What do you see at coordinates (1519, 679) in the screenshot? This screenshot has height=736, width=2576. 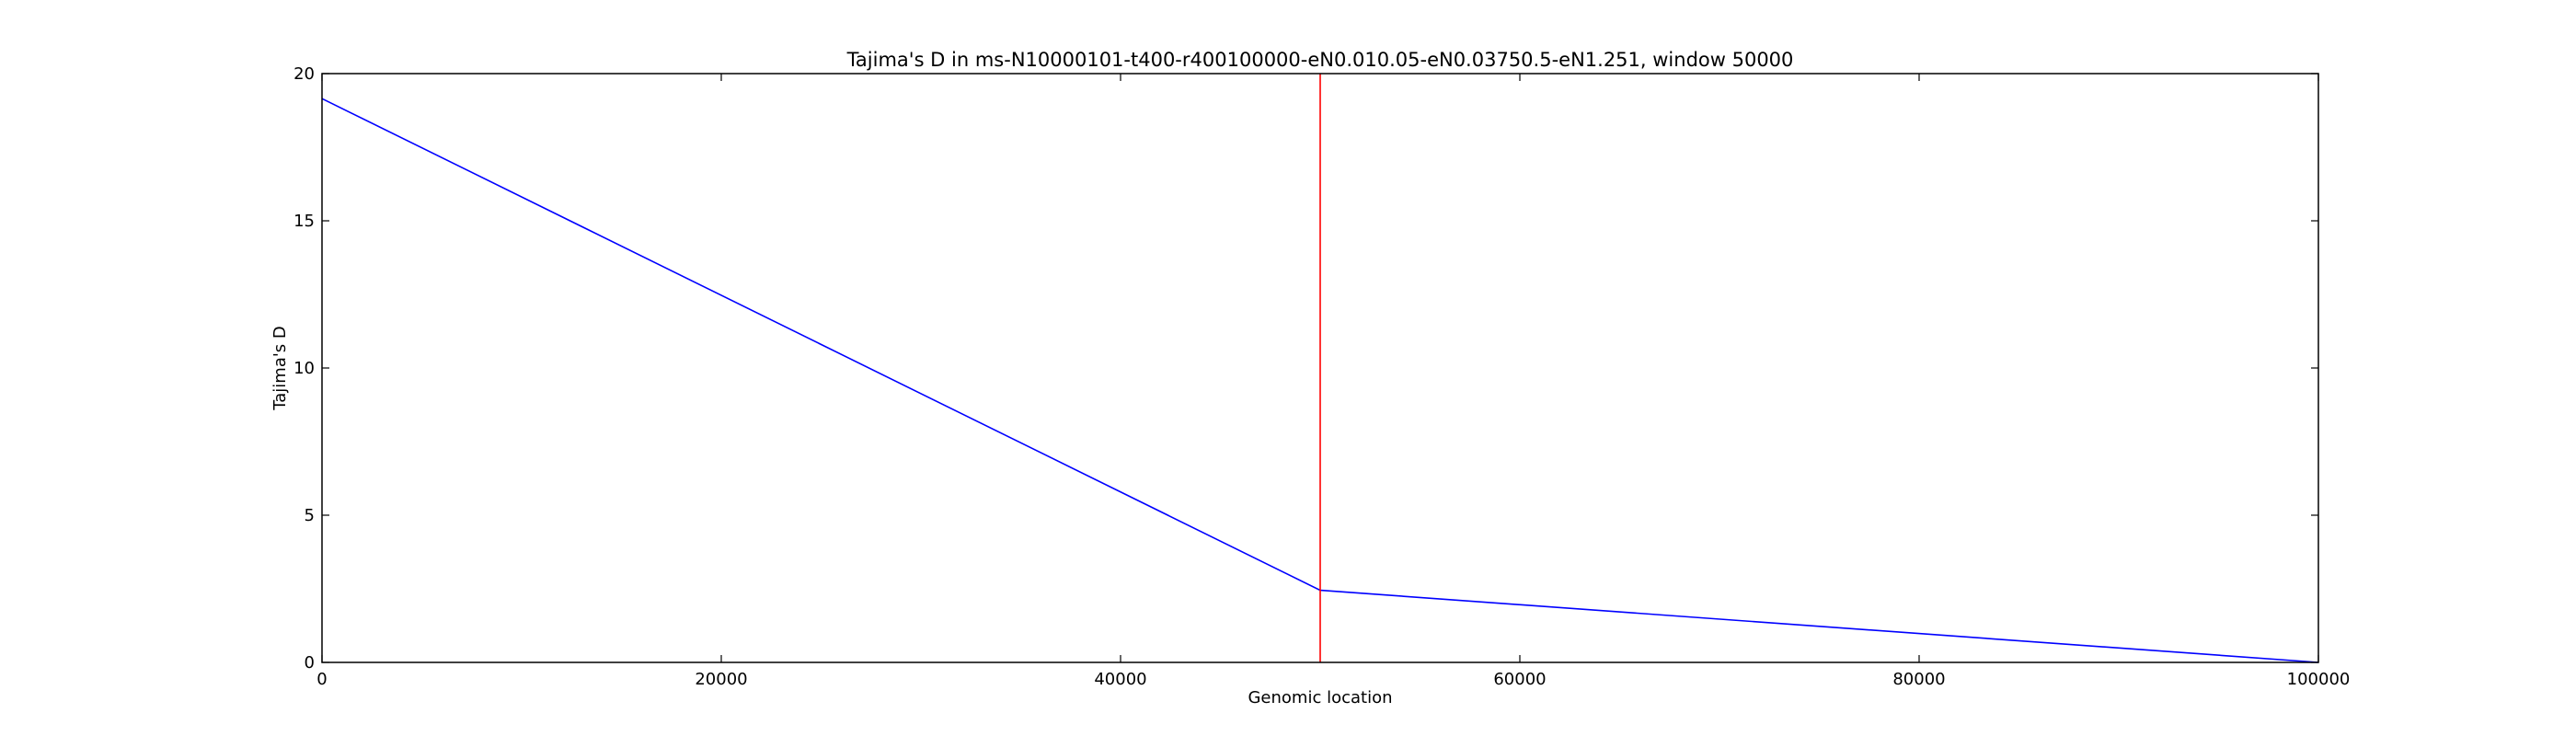 I see `x-tick-label: 60000` at bounding box center [1519, 679].